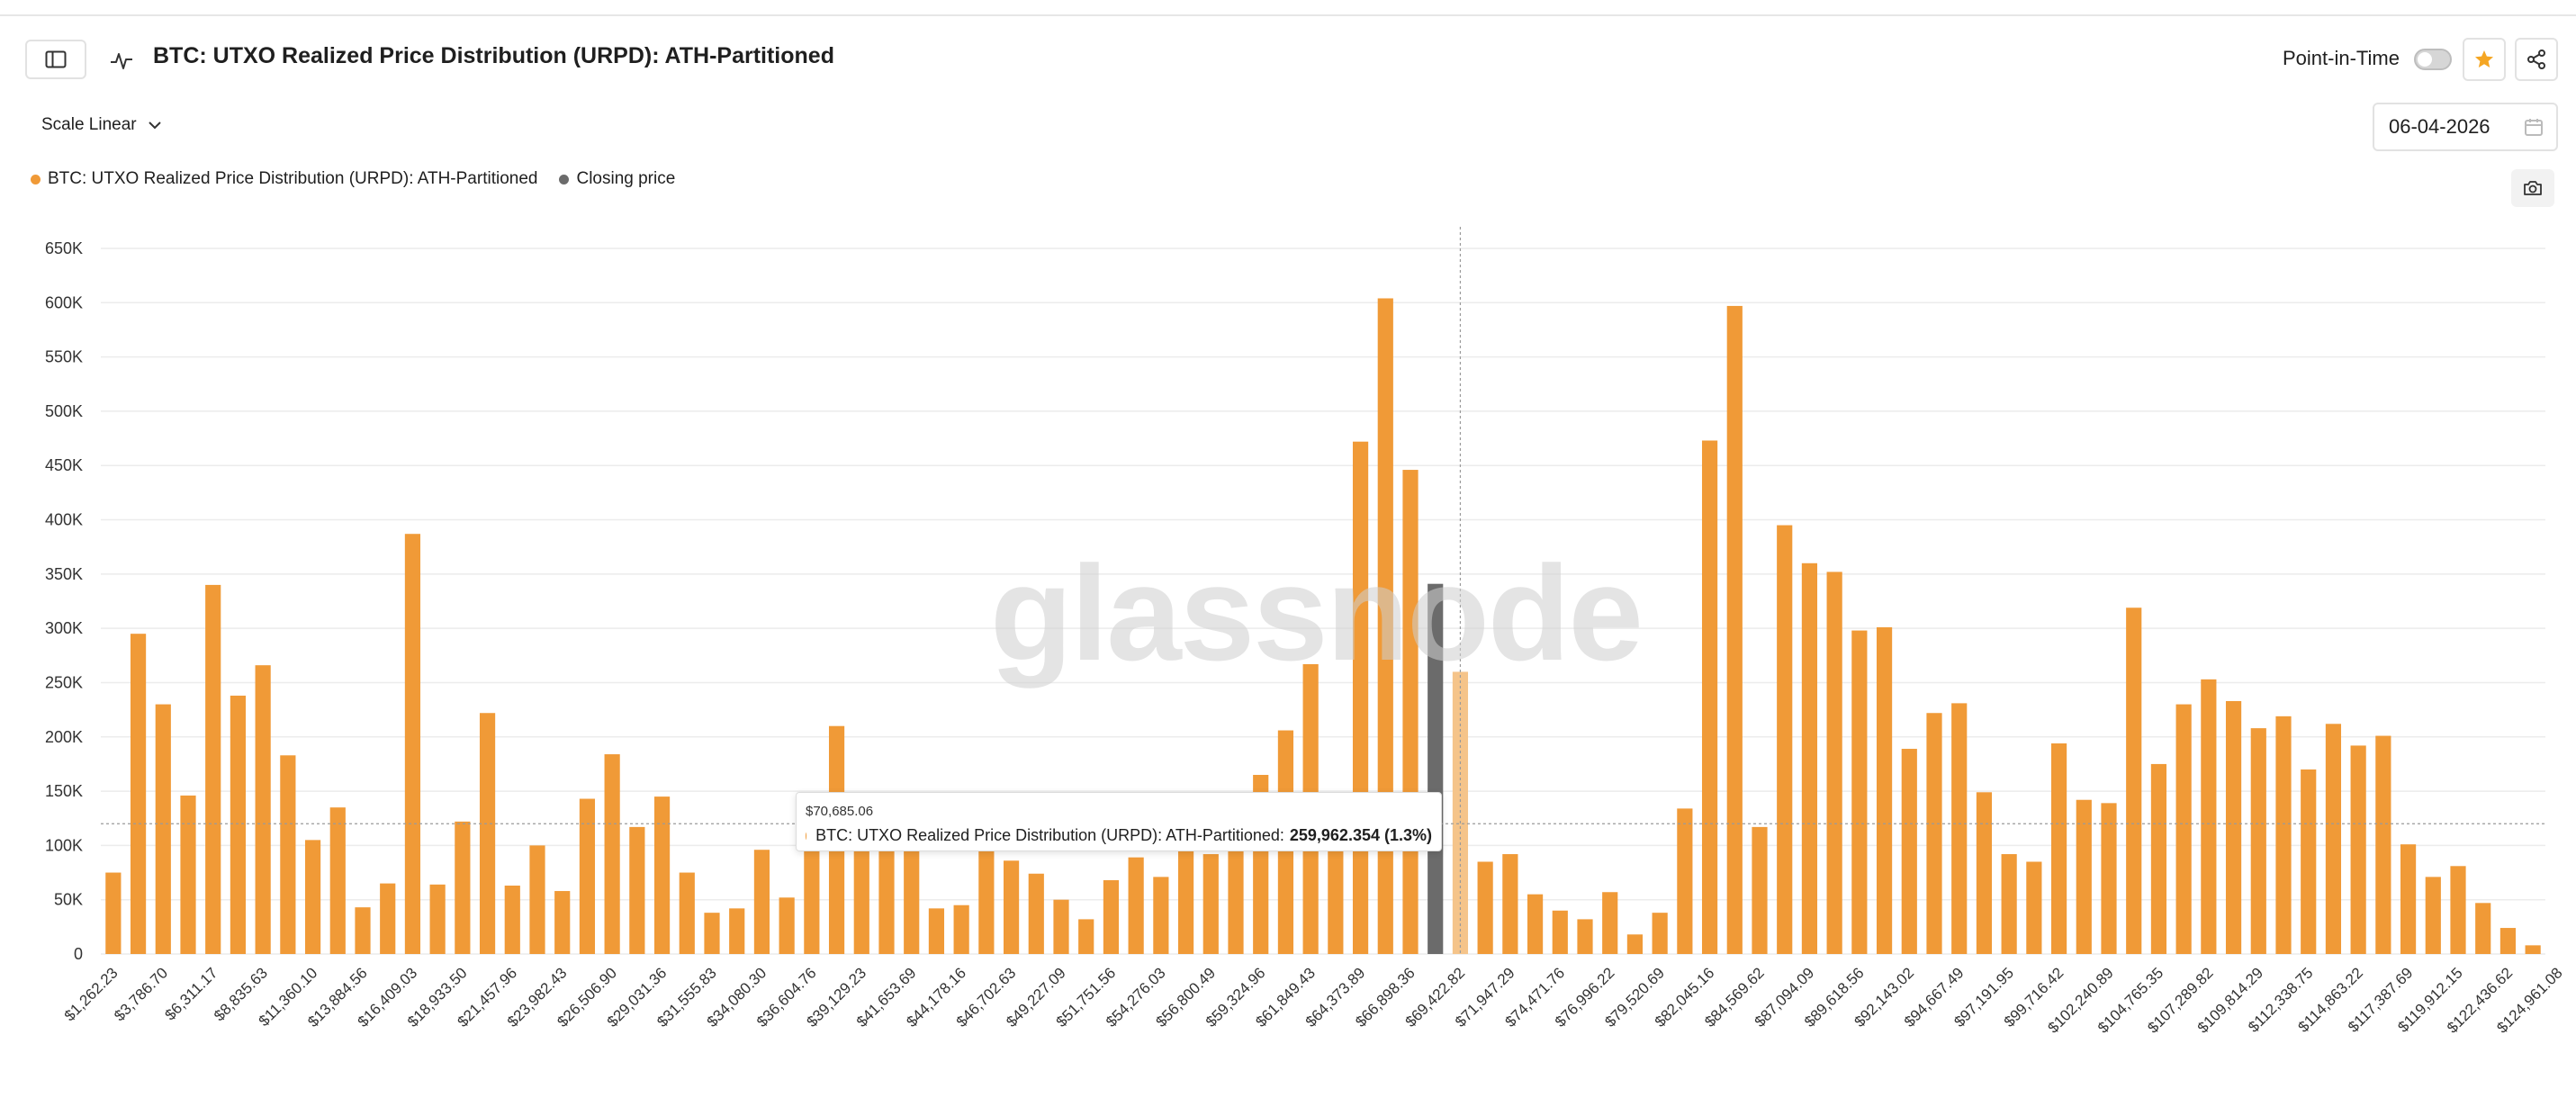  I want to click on sidebar-panel-icon, so click(56, 59).